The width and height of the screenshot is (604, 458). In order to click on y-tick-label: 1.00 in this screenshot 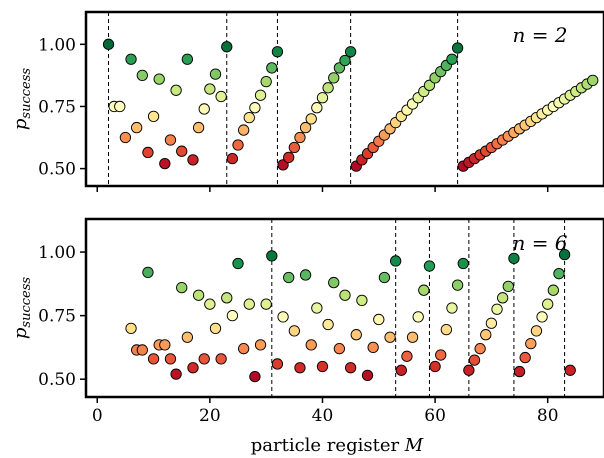, I will do `click(57, 45)`.